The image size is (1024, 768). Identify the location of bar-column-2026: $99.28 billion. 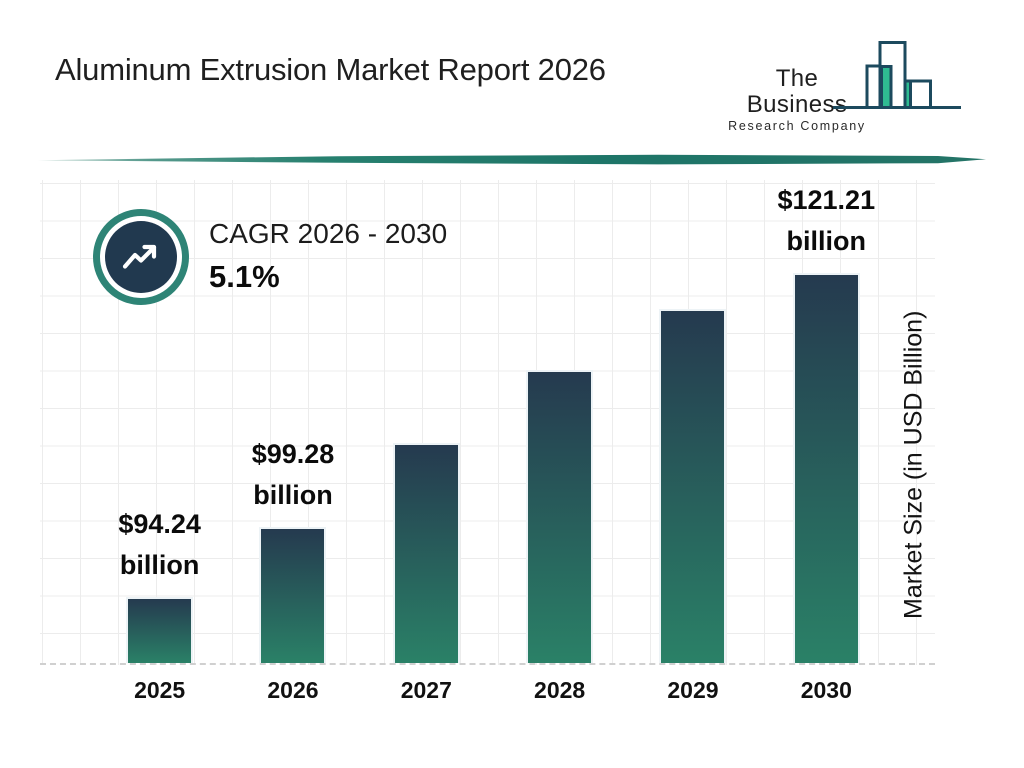
(292, 421).